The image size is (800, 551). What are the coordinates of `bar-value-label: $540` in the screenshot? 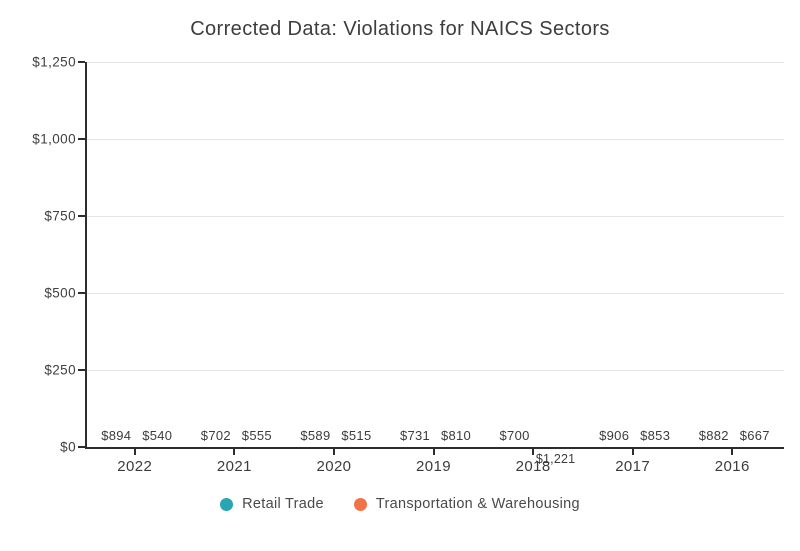 It's located at (157, 435).